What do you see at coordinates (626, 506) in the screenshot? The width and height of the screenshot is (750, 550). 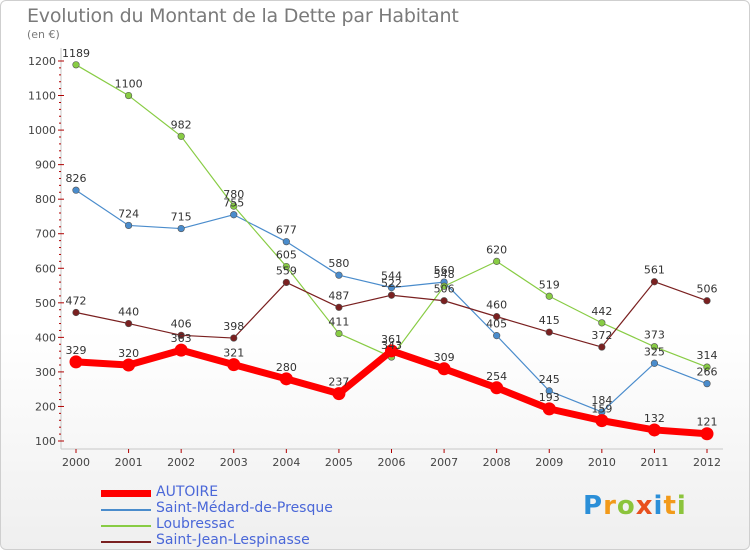 I see `logo-letter: o` at bounding box center [626, 506].